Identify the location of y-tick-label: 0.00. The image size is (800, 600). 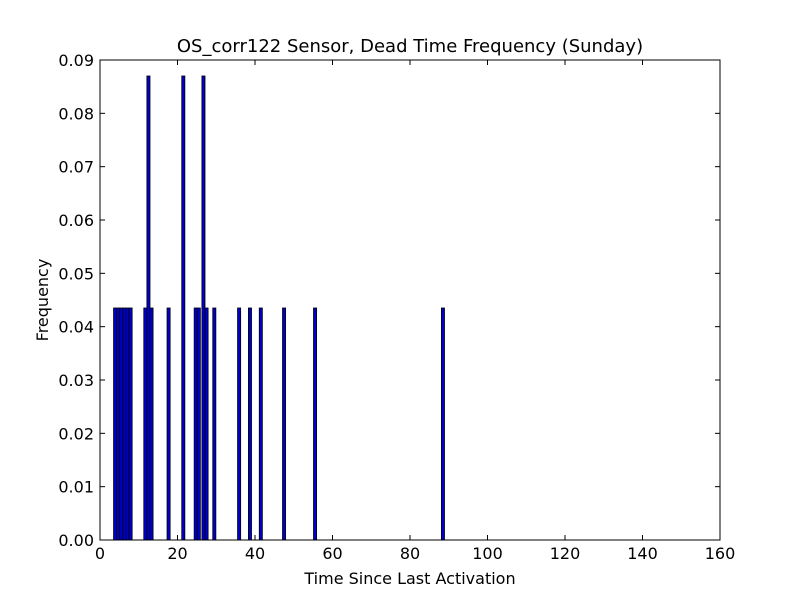
(76, 540).